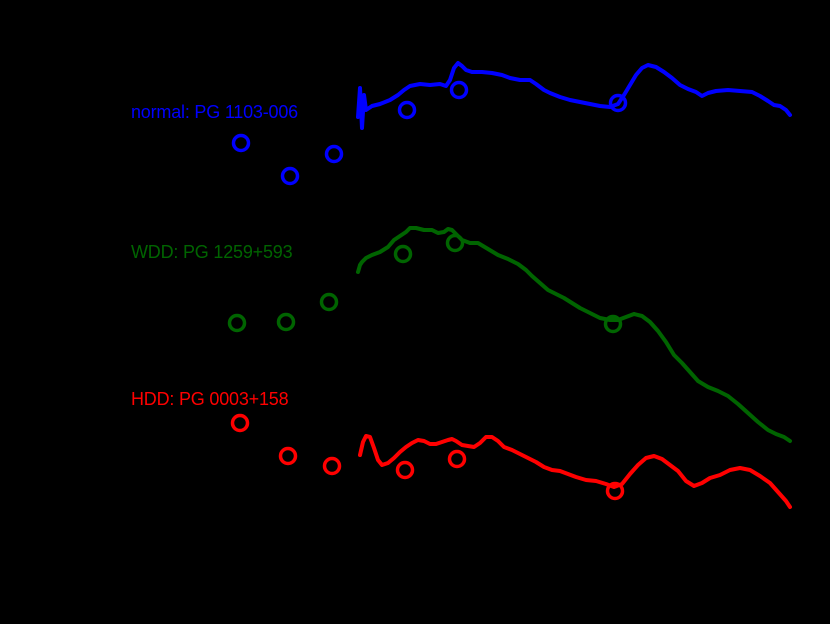 Image resolution: width=830 pixels, height=624 pixels. What do you see at coordinates (212, 252) in the screenshot?
I see `series-label-wdd: WDD: PG 1259+593` at bounding box center [212, 252].